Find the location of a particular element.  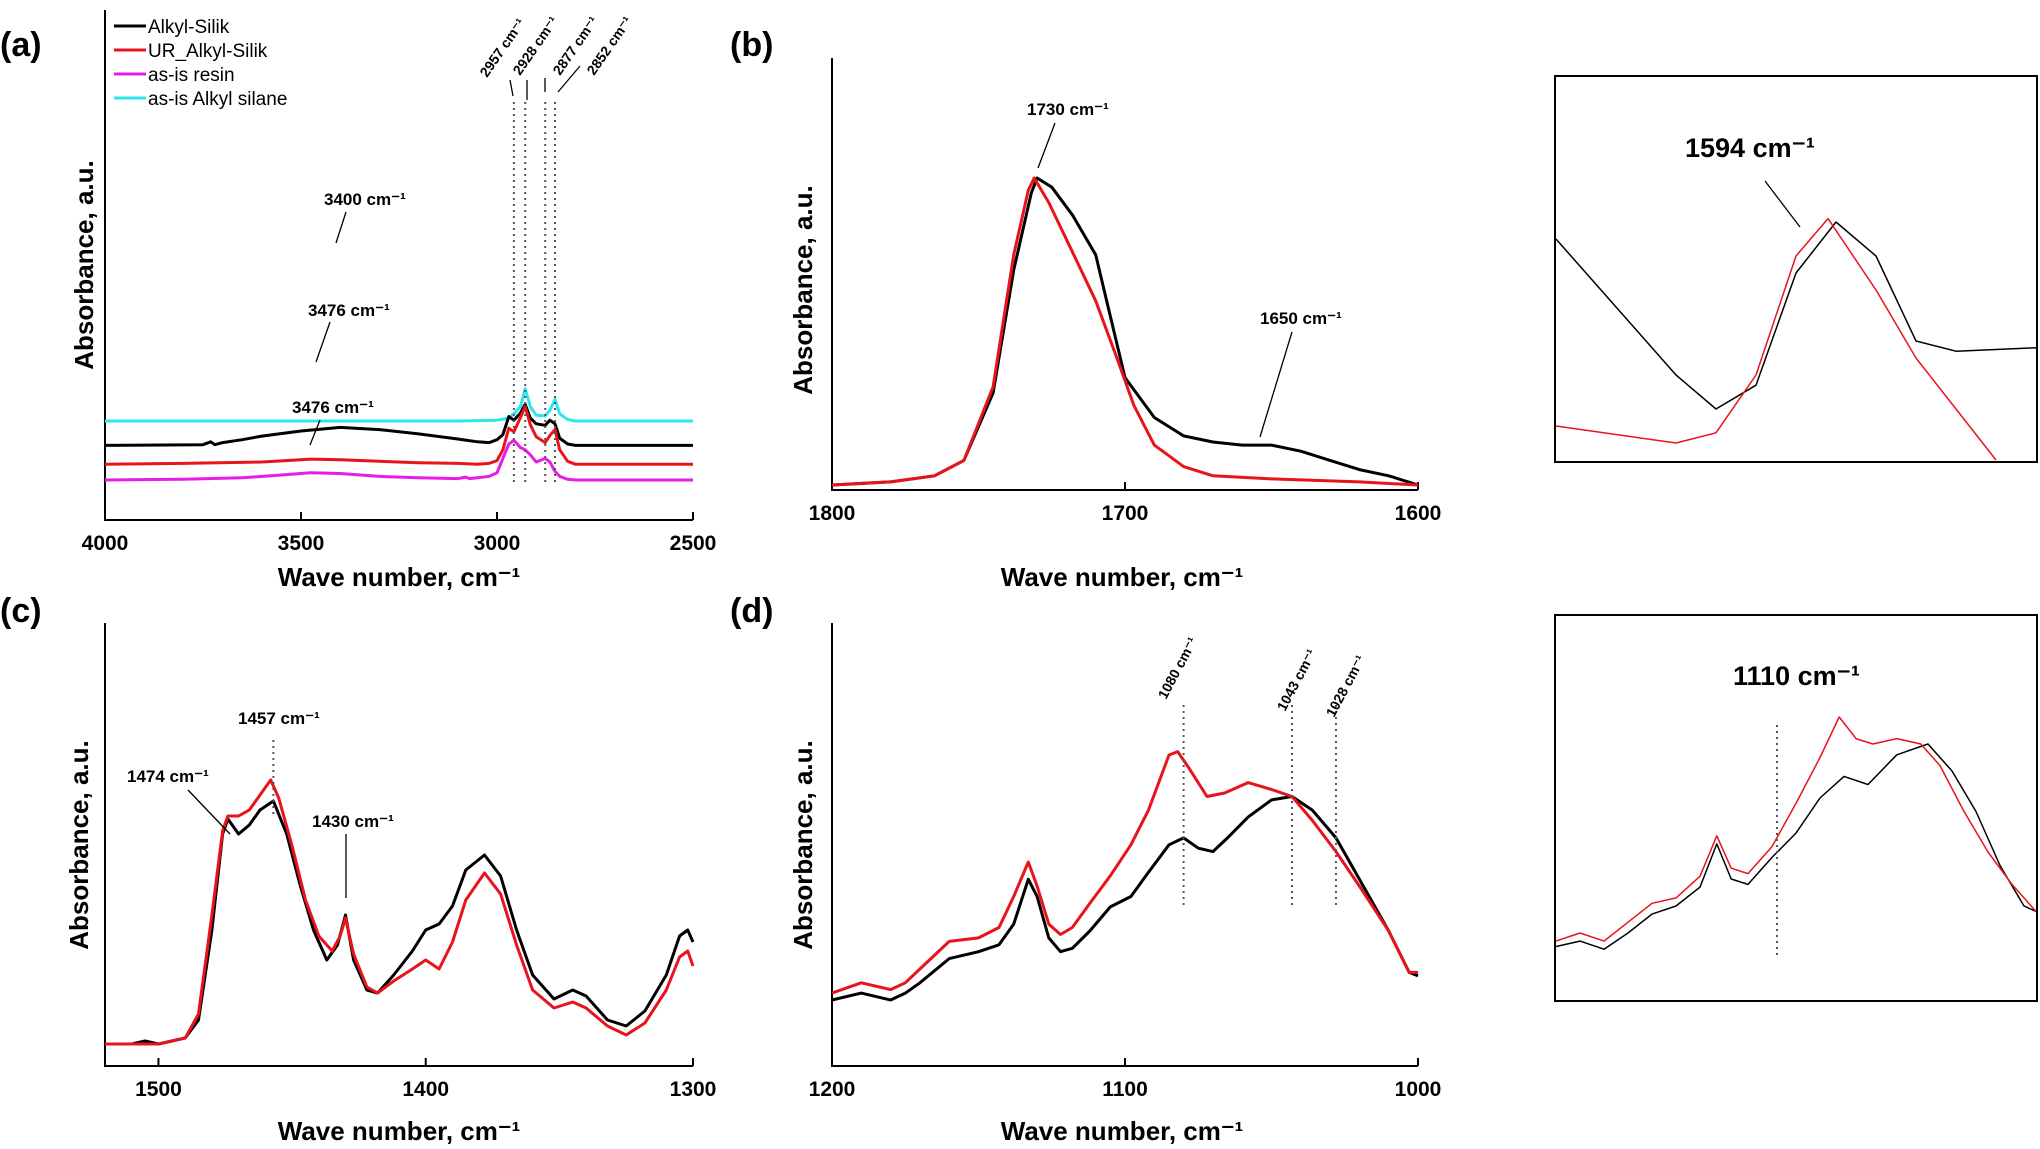

series-b-inset-alkyl-silik is located at coordinates (1796, 315).